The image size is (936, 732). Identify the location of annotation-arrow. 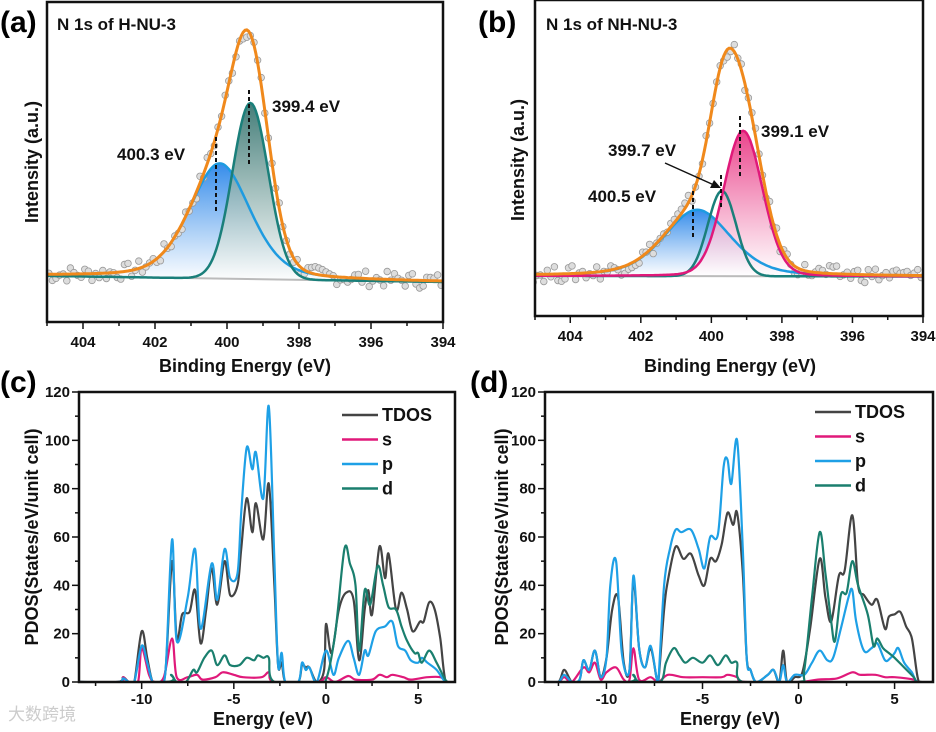
(692, 175).